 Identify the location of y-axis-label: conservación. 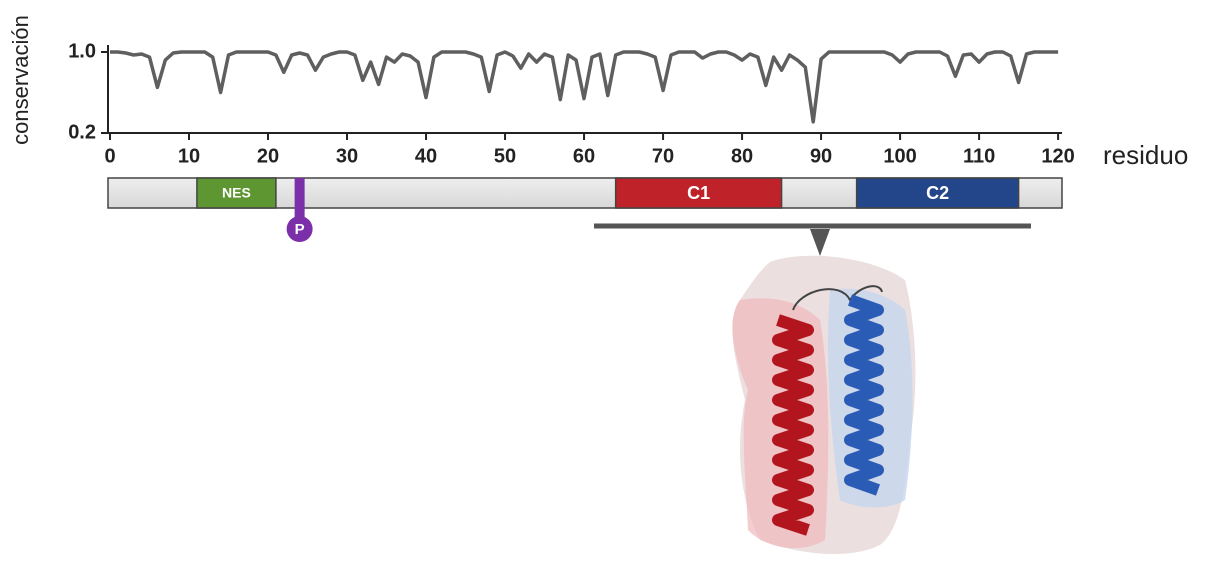
(20, 80).